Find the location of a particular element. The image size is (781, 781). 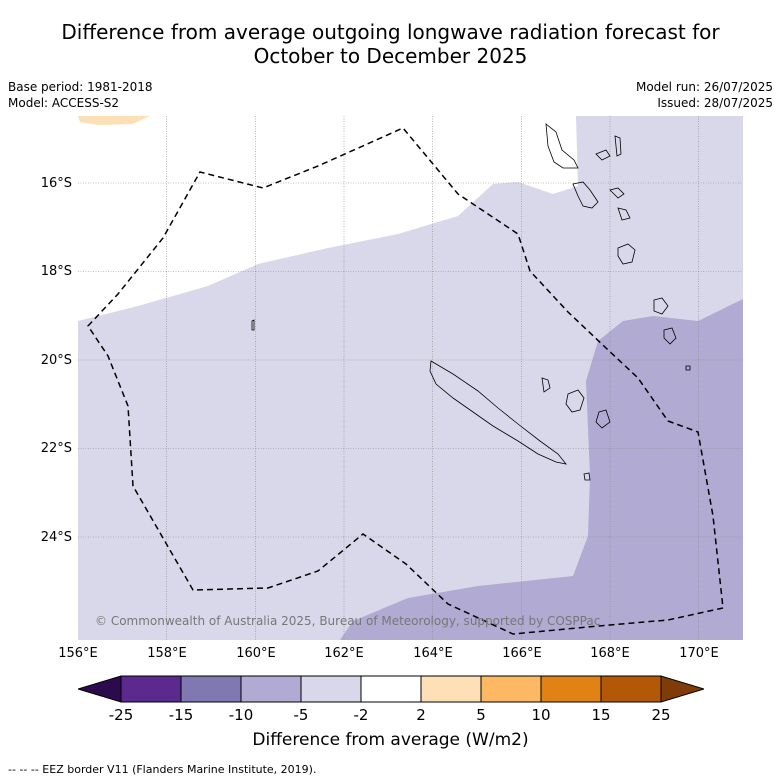

loyalty-lifou is located at coordinates (575, 401).